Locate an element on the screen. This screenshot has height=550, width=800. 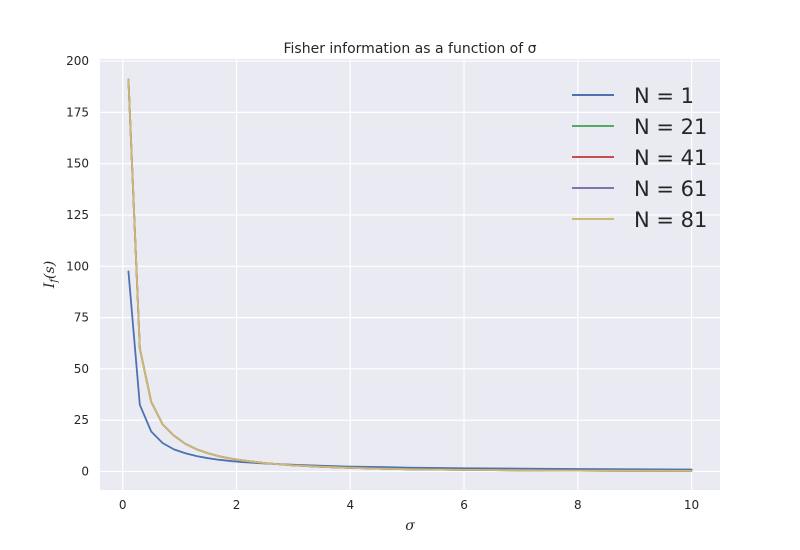
y-tick-label: 100 is located at coordinates (77, 266).